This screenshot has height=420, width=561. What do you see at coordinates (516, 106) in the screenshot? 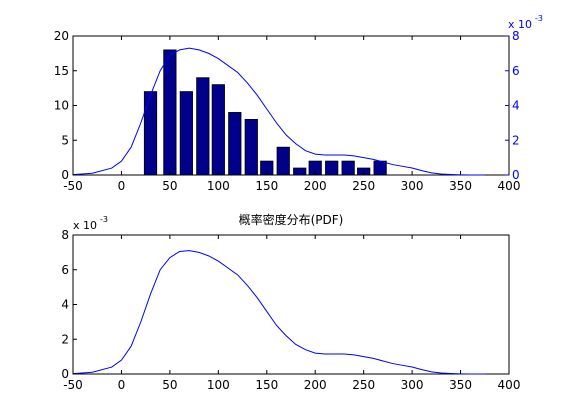
I see `histogram-right-y-tick-label: 4` at bounding box center [516, 106].